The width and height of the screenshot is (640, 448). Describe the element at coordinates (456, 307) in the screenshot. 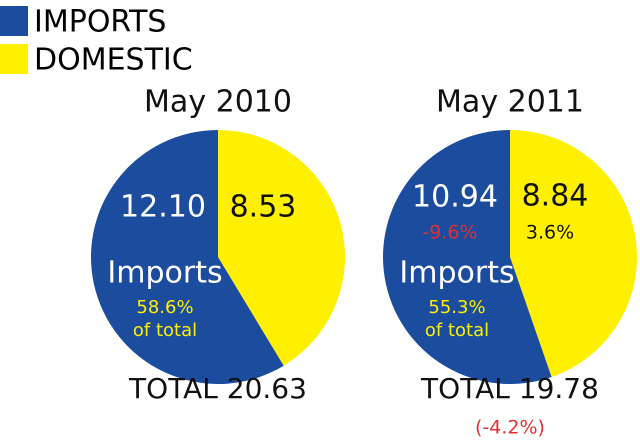

I see `share-label: 55.3%` at that location.